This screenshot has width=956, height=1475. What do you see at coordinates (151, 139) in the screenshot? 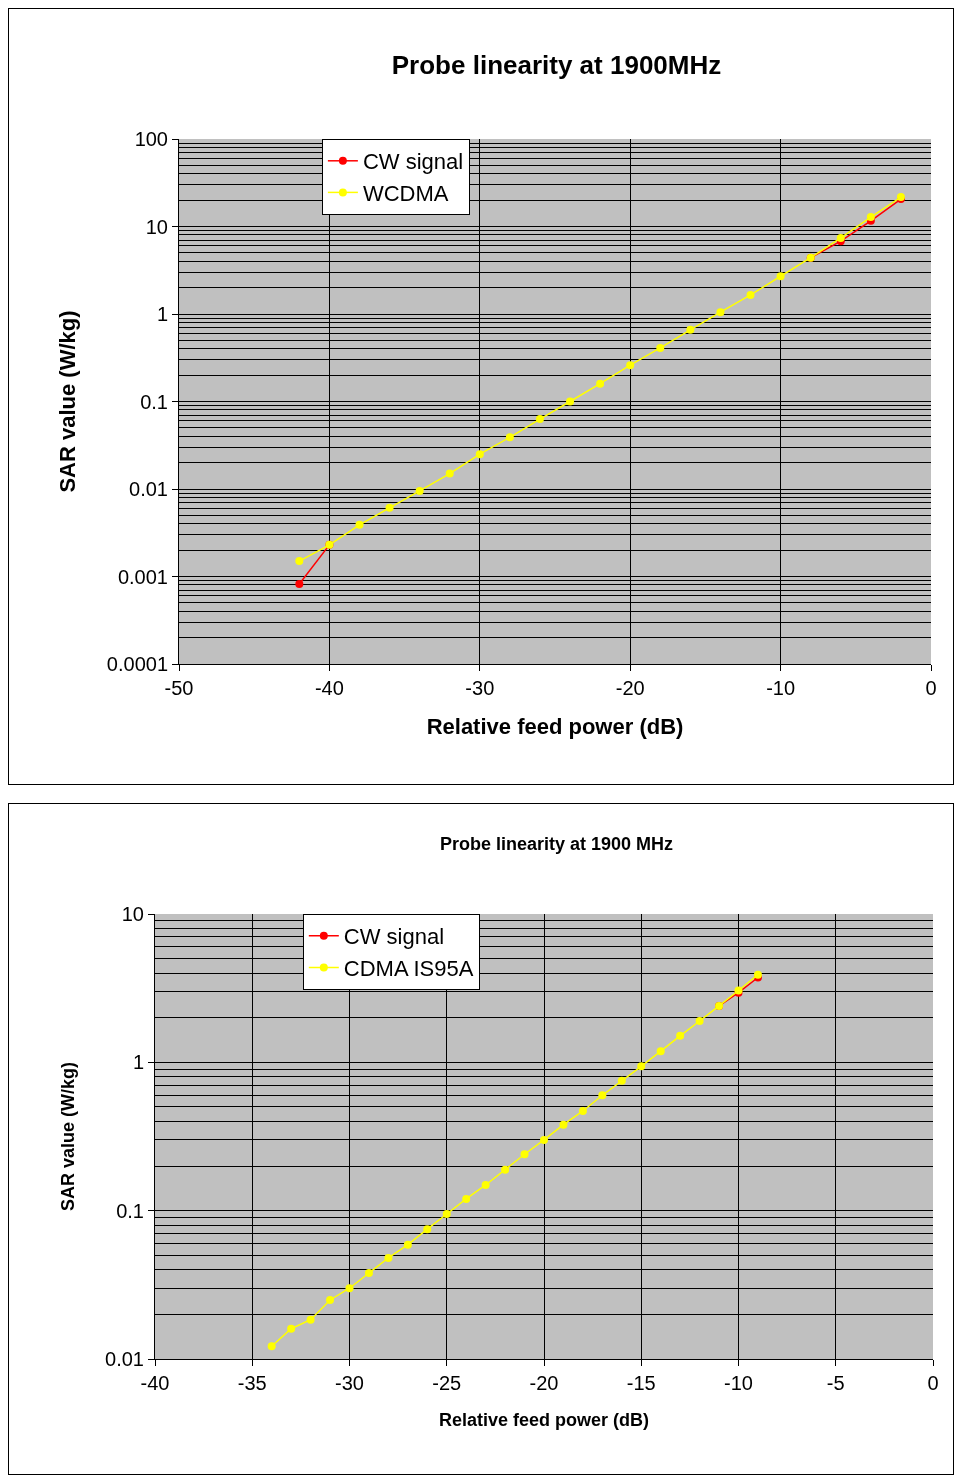
I see `y-tick-label: 100` at bounding box center [151, 139].